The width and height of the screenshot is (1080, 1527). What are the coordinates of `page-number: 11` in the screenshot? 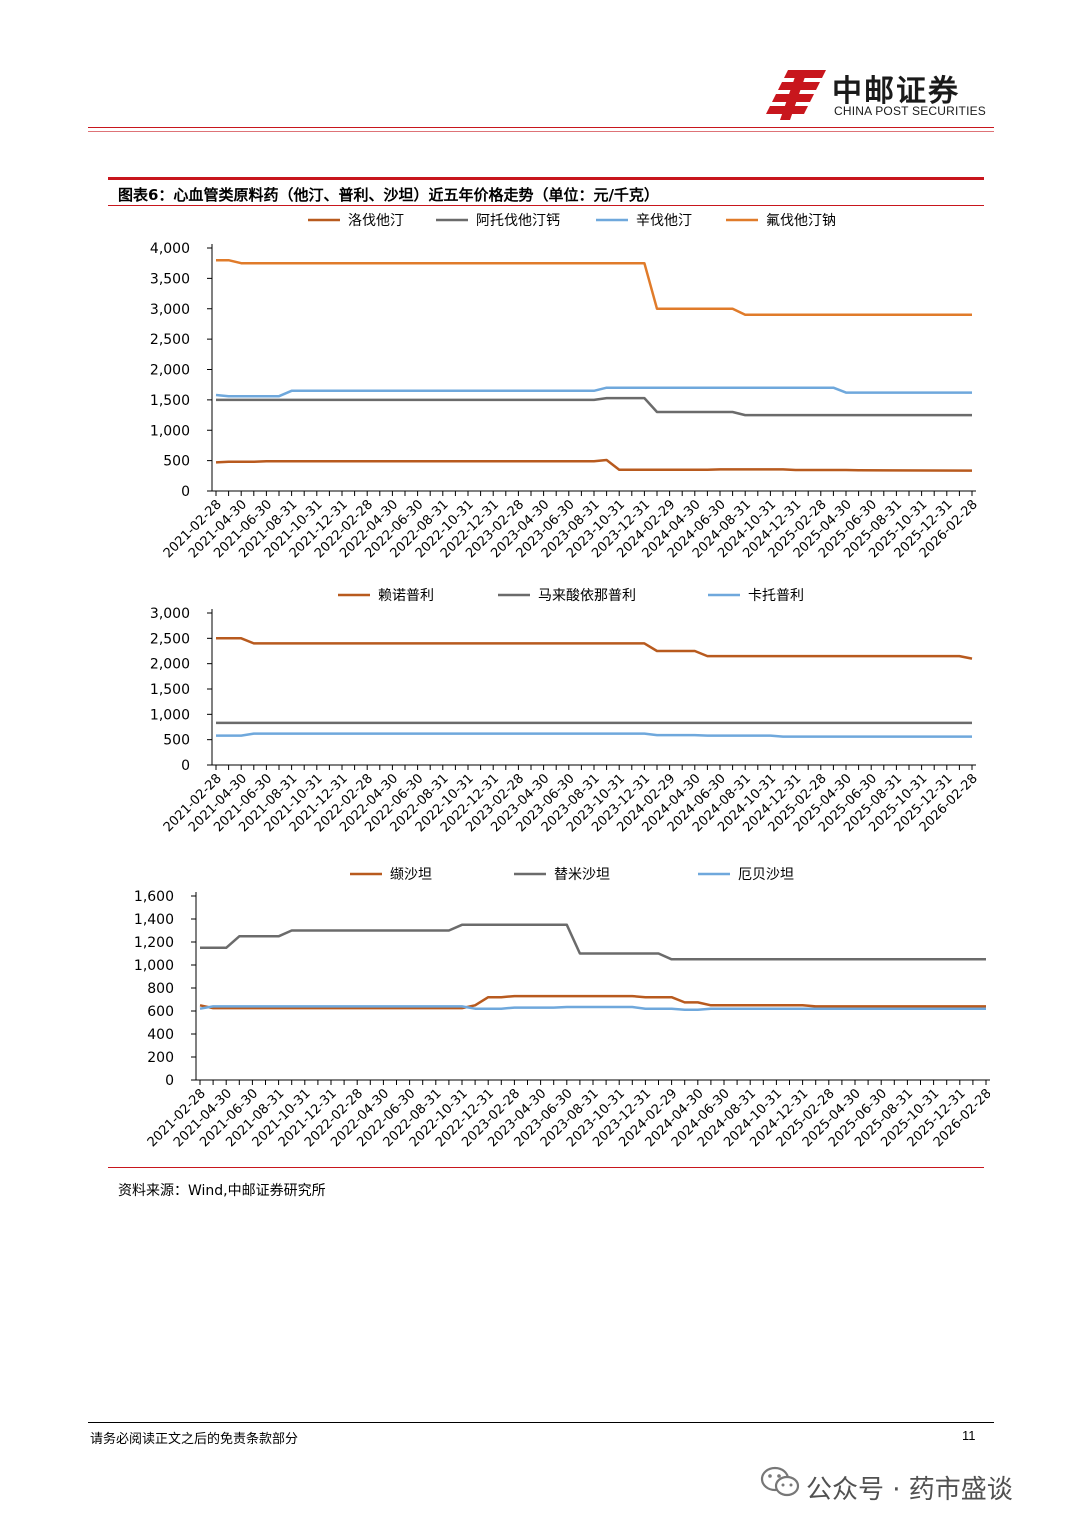 It's located at (969, 1435).